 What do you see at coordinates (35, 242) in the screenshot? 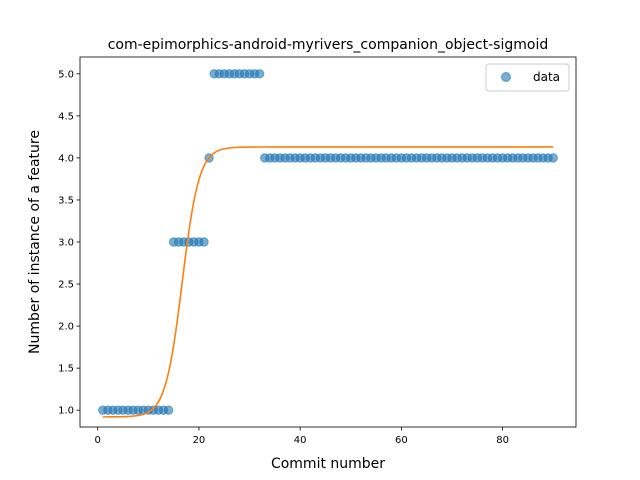
I see `y-axis-label: Number of instance of a feature` at bounding box center [35, 242].